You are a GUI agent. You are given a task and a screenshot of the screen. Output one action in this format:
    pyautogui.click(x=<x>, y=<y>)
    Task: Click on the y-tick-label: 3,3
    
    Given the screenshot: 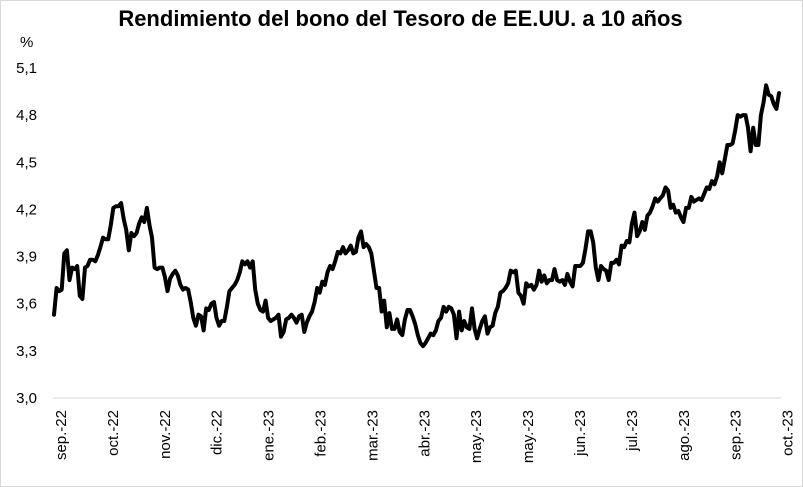 What is the action you would take?
    pyautogui.click(x=26, y=351)
    